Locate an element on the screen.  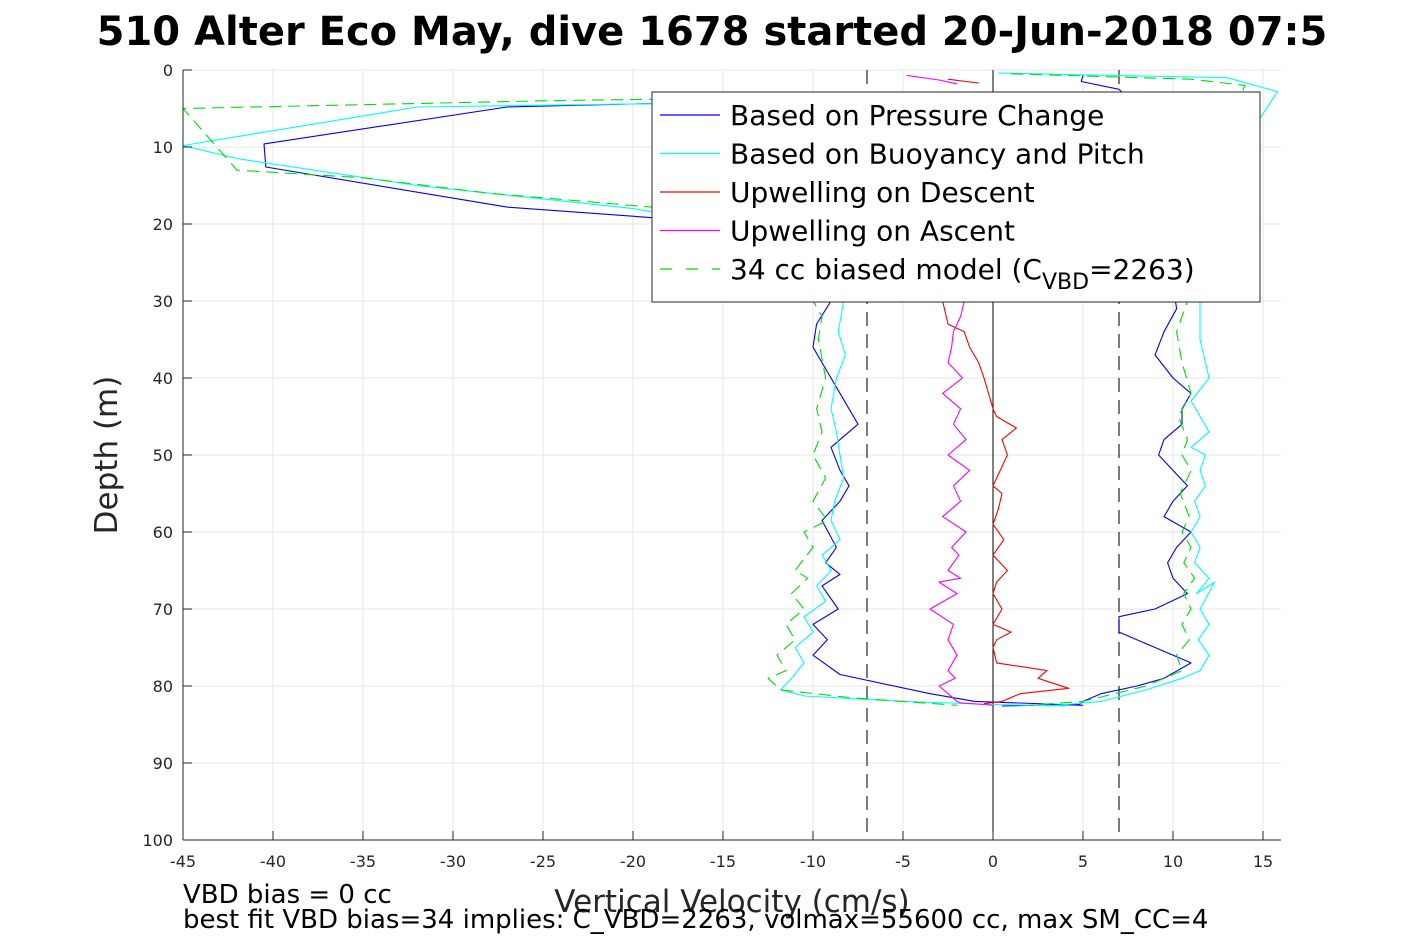
x-tick-label-5: -20 is located at coordinates (633, 861).